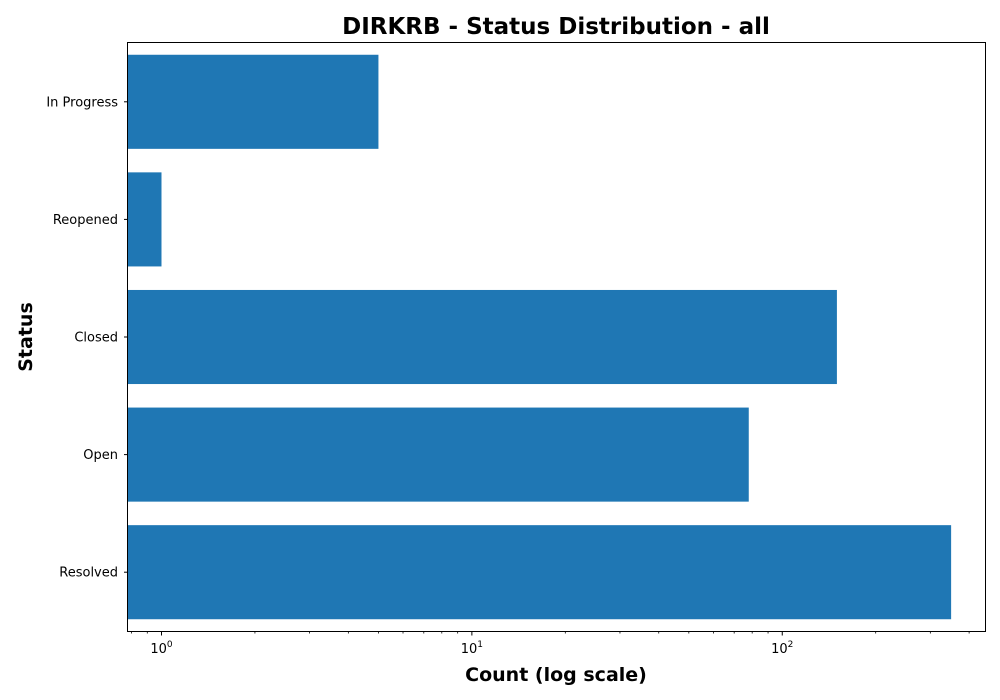 This screenshot has height=700, width=1000. What do you see at coordinates (556, 27) in the screenshot?
I see `chart-title: DIRKRB - Status Distribution - all` at bounding box center [556, 27].